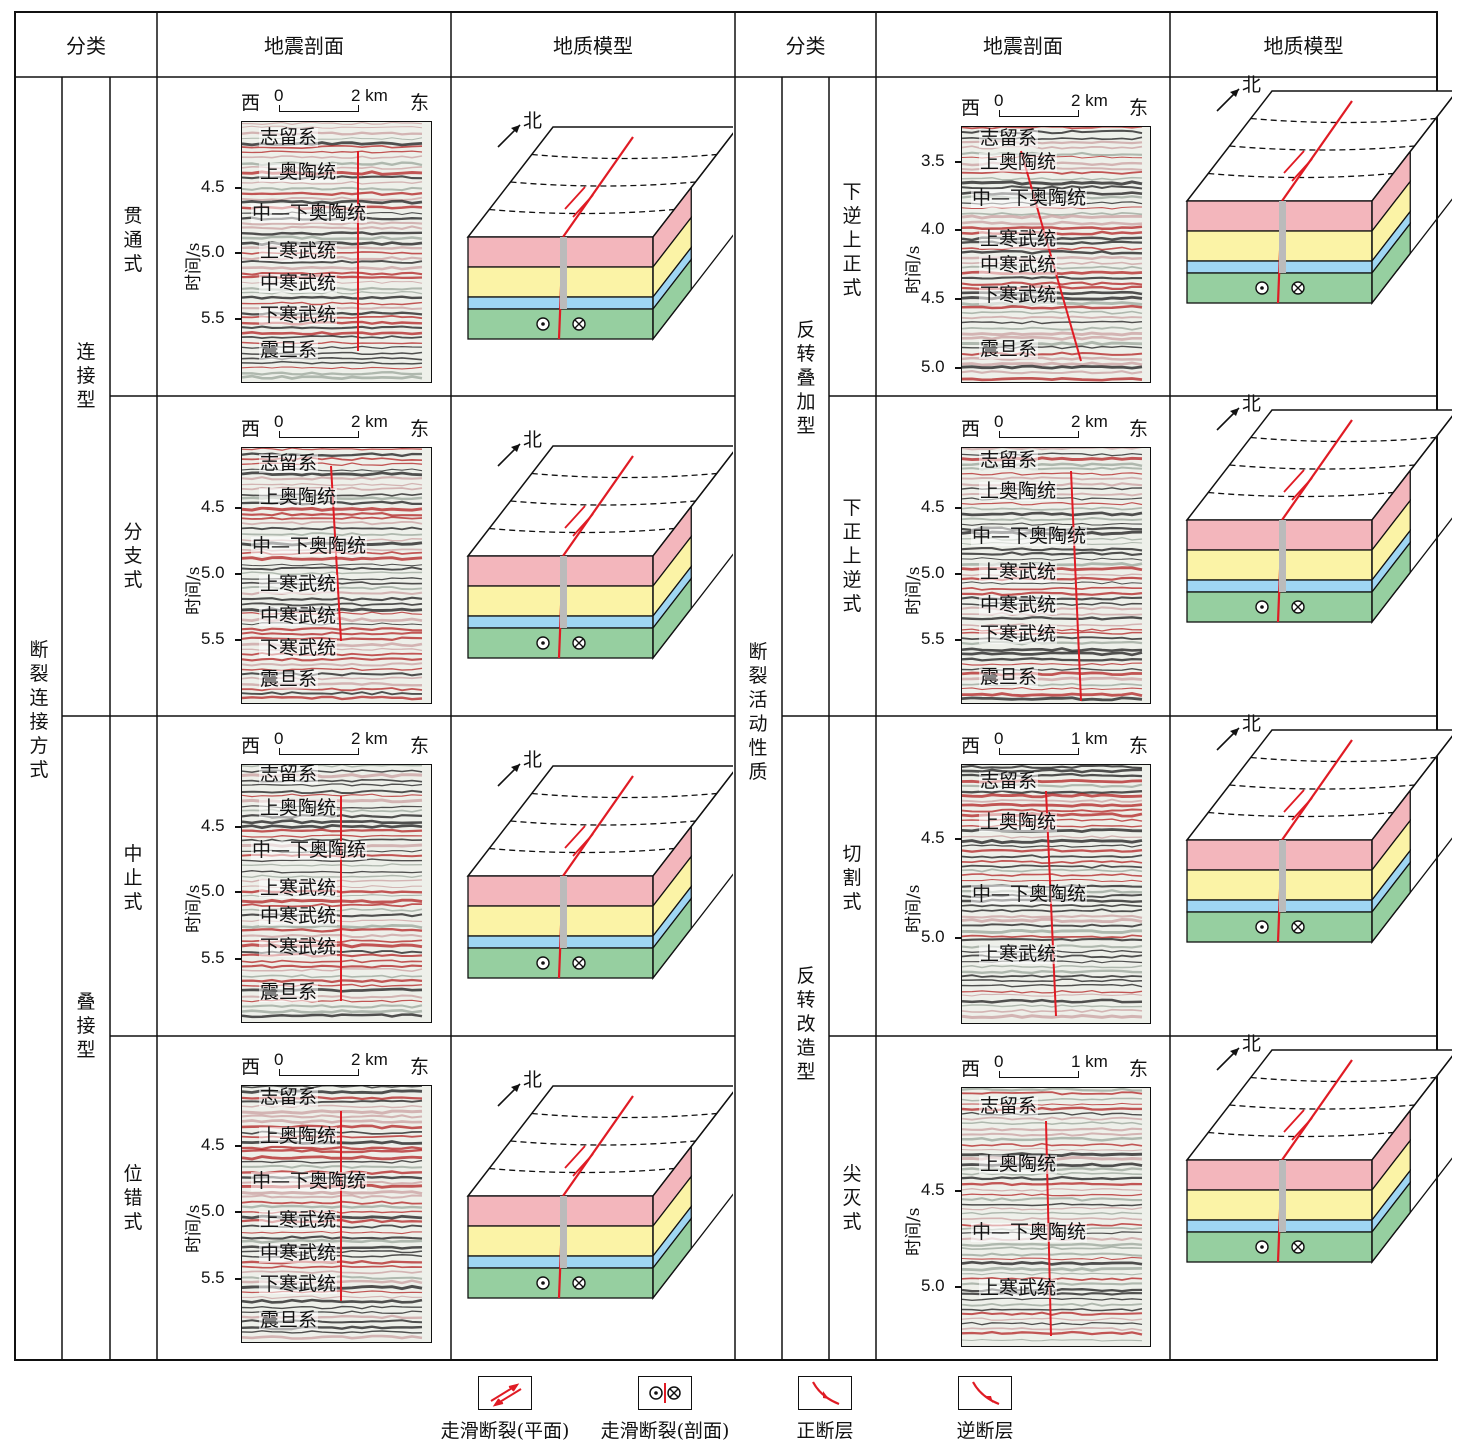  I want to click on header-seismic-right: 地震剖面, so click(1023, 46).